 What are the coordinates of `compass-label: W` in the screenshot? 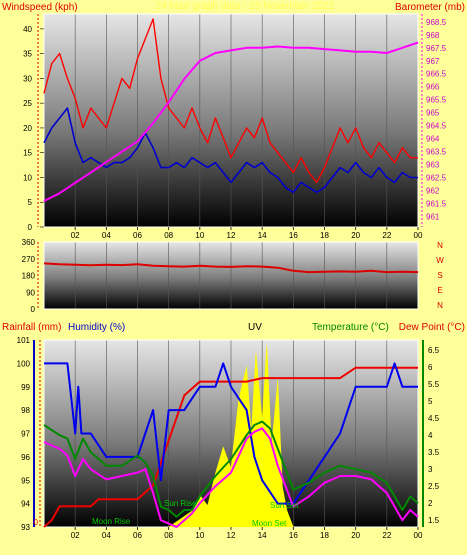 It's located at (440, 260).